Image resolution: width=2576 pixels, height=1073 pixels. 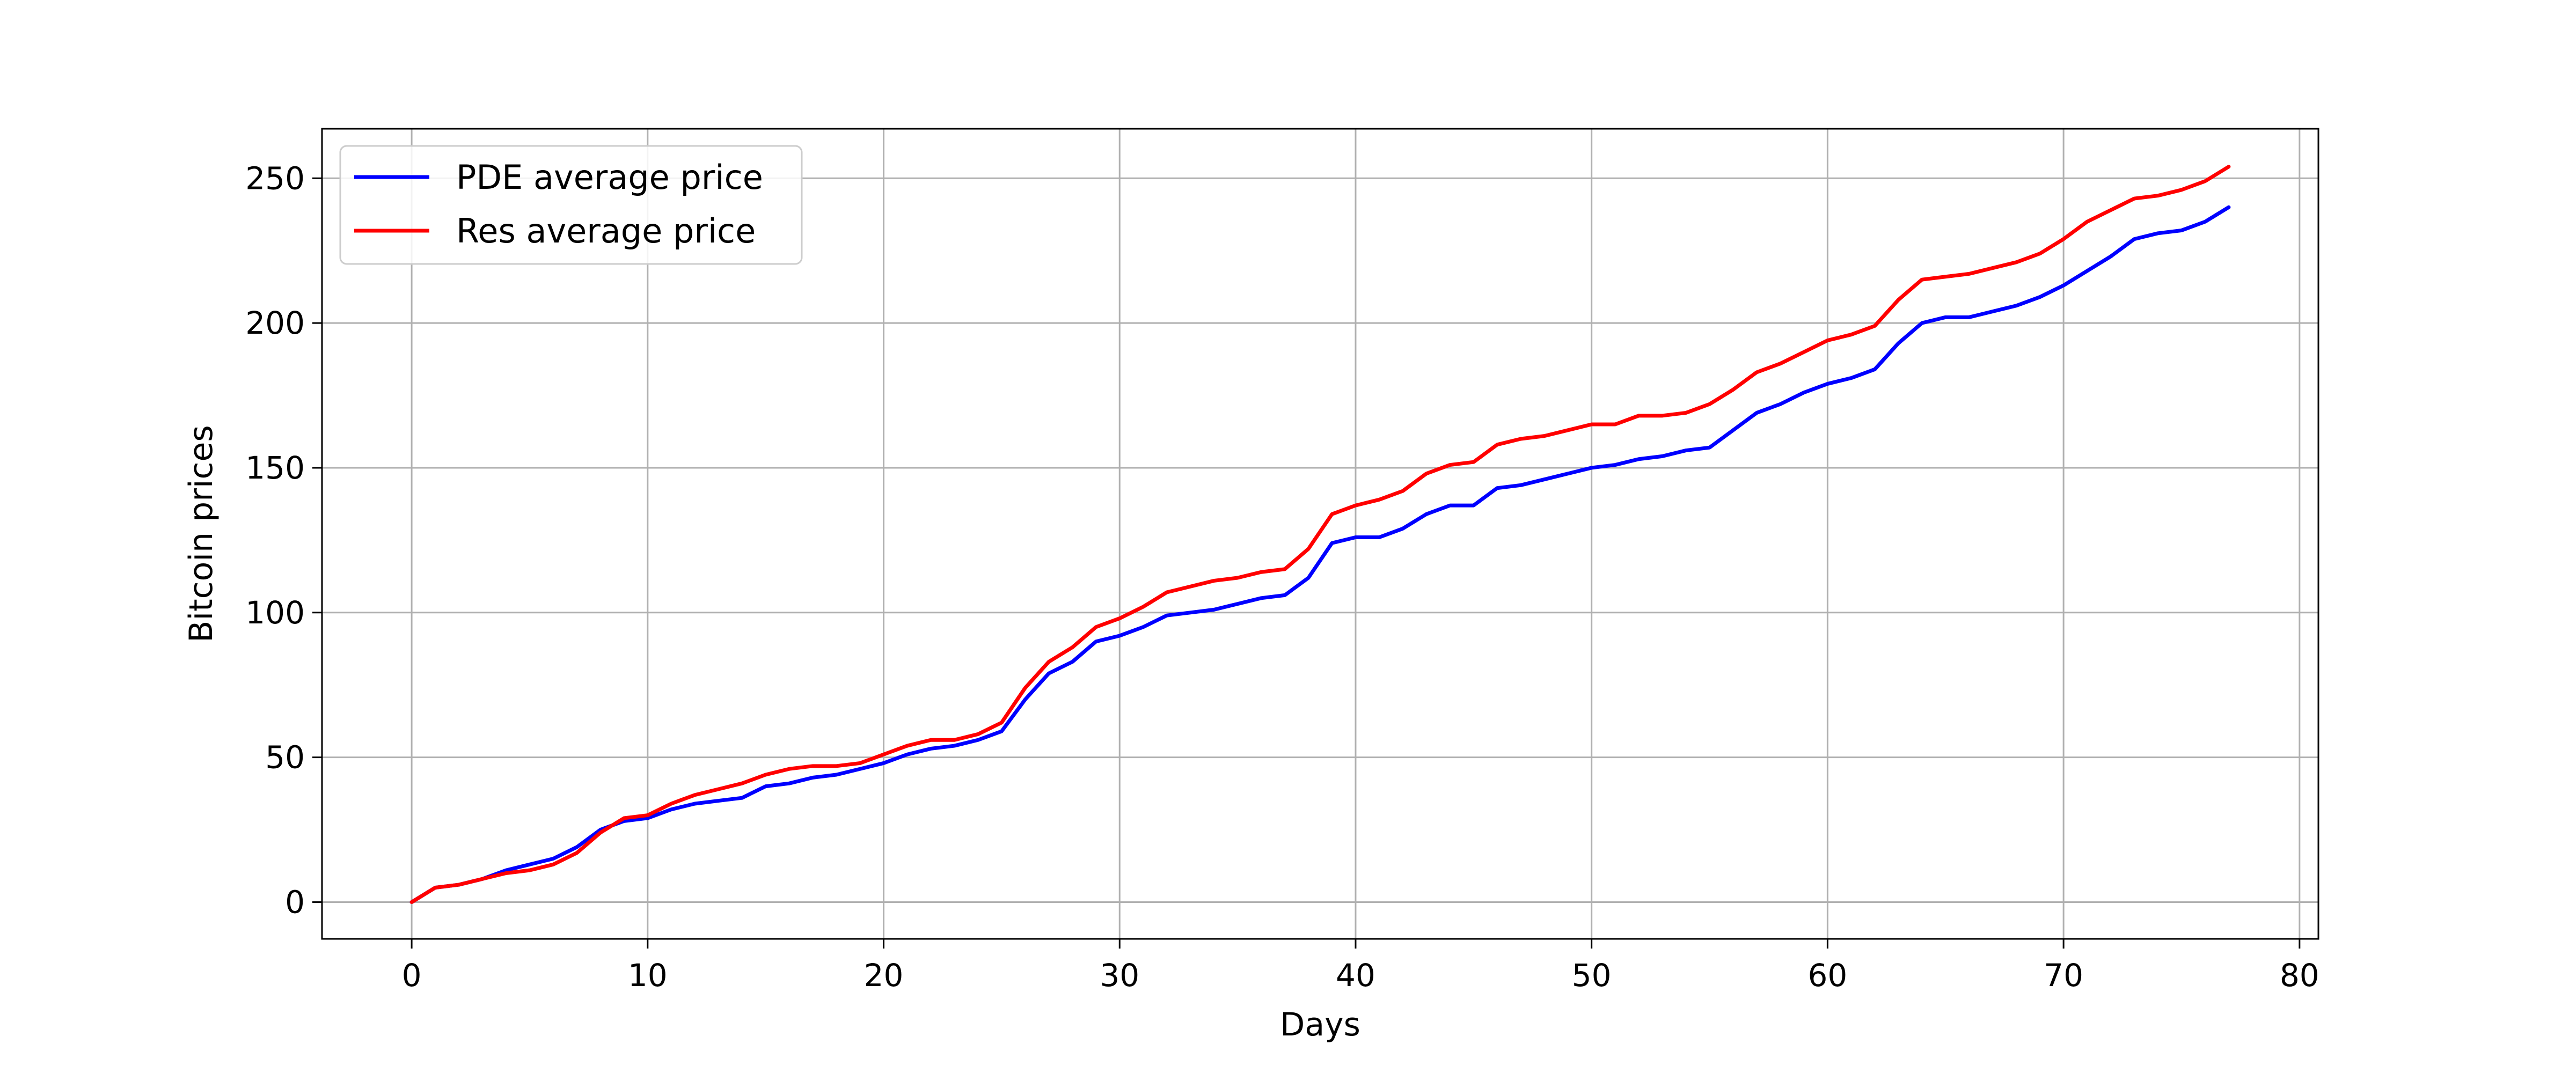 I want to click on x-tick-label: 40, so click(x=1355, y=975).